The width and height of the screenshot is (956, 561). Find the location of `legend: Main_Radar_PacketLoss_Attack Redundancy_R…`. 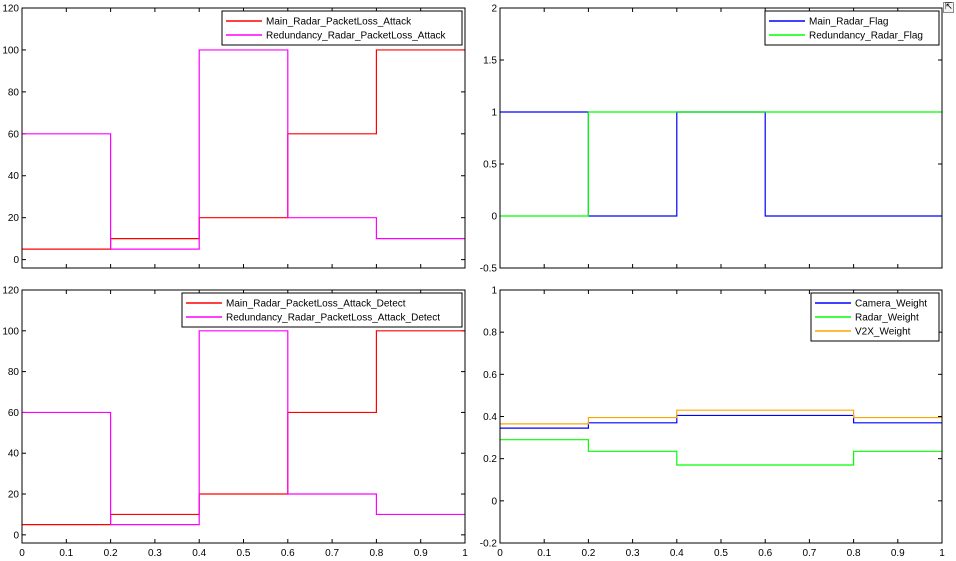

legend: Main_Radar_PacketLoss_Attack Redundancy_R… is located at coordinates (342, 28).